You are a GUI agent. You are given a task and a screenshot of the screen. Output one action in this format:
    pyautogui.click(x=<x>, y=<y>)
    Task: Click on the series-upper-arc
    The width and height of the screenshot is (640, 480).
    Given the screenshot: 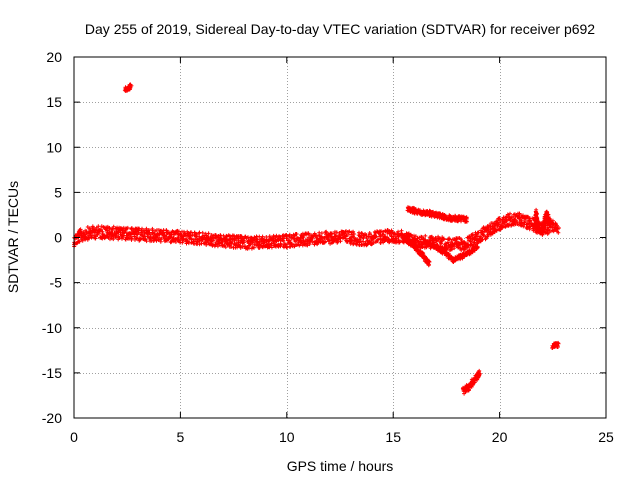 What is the action you would take?
    pyautogui.click(x=437, y=214)
    